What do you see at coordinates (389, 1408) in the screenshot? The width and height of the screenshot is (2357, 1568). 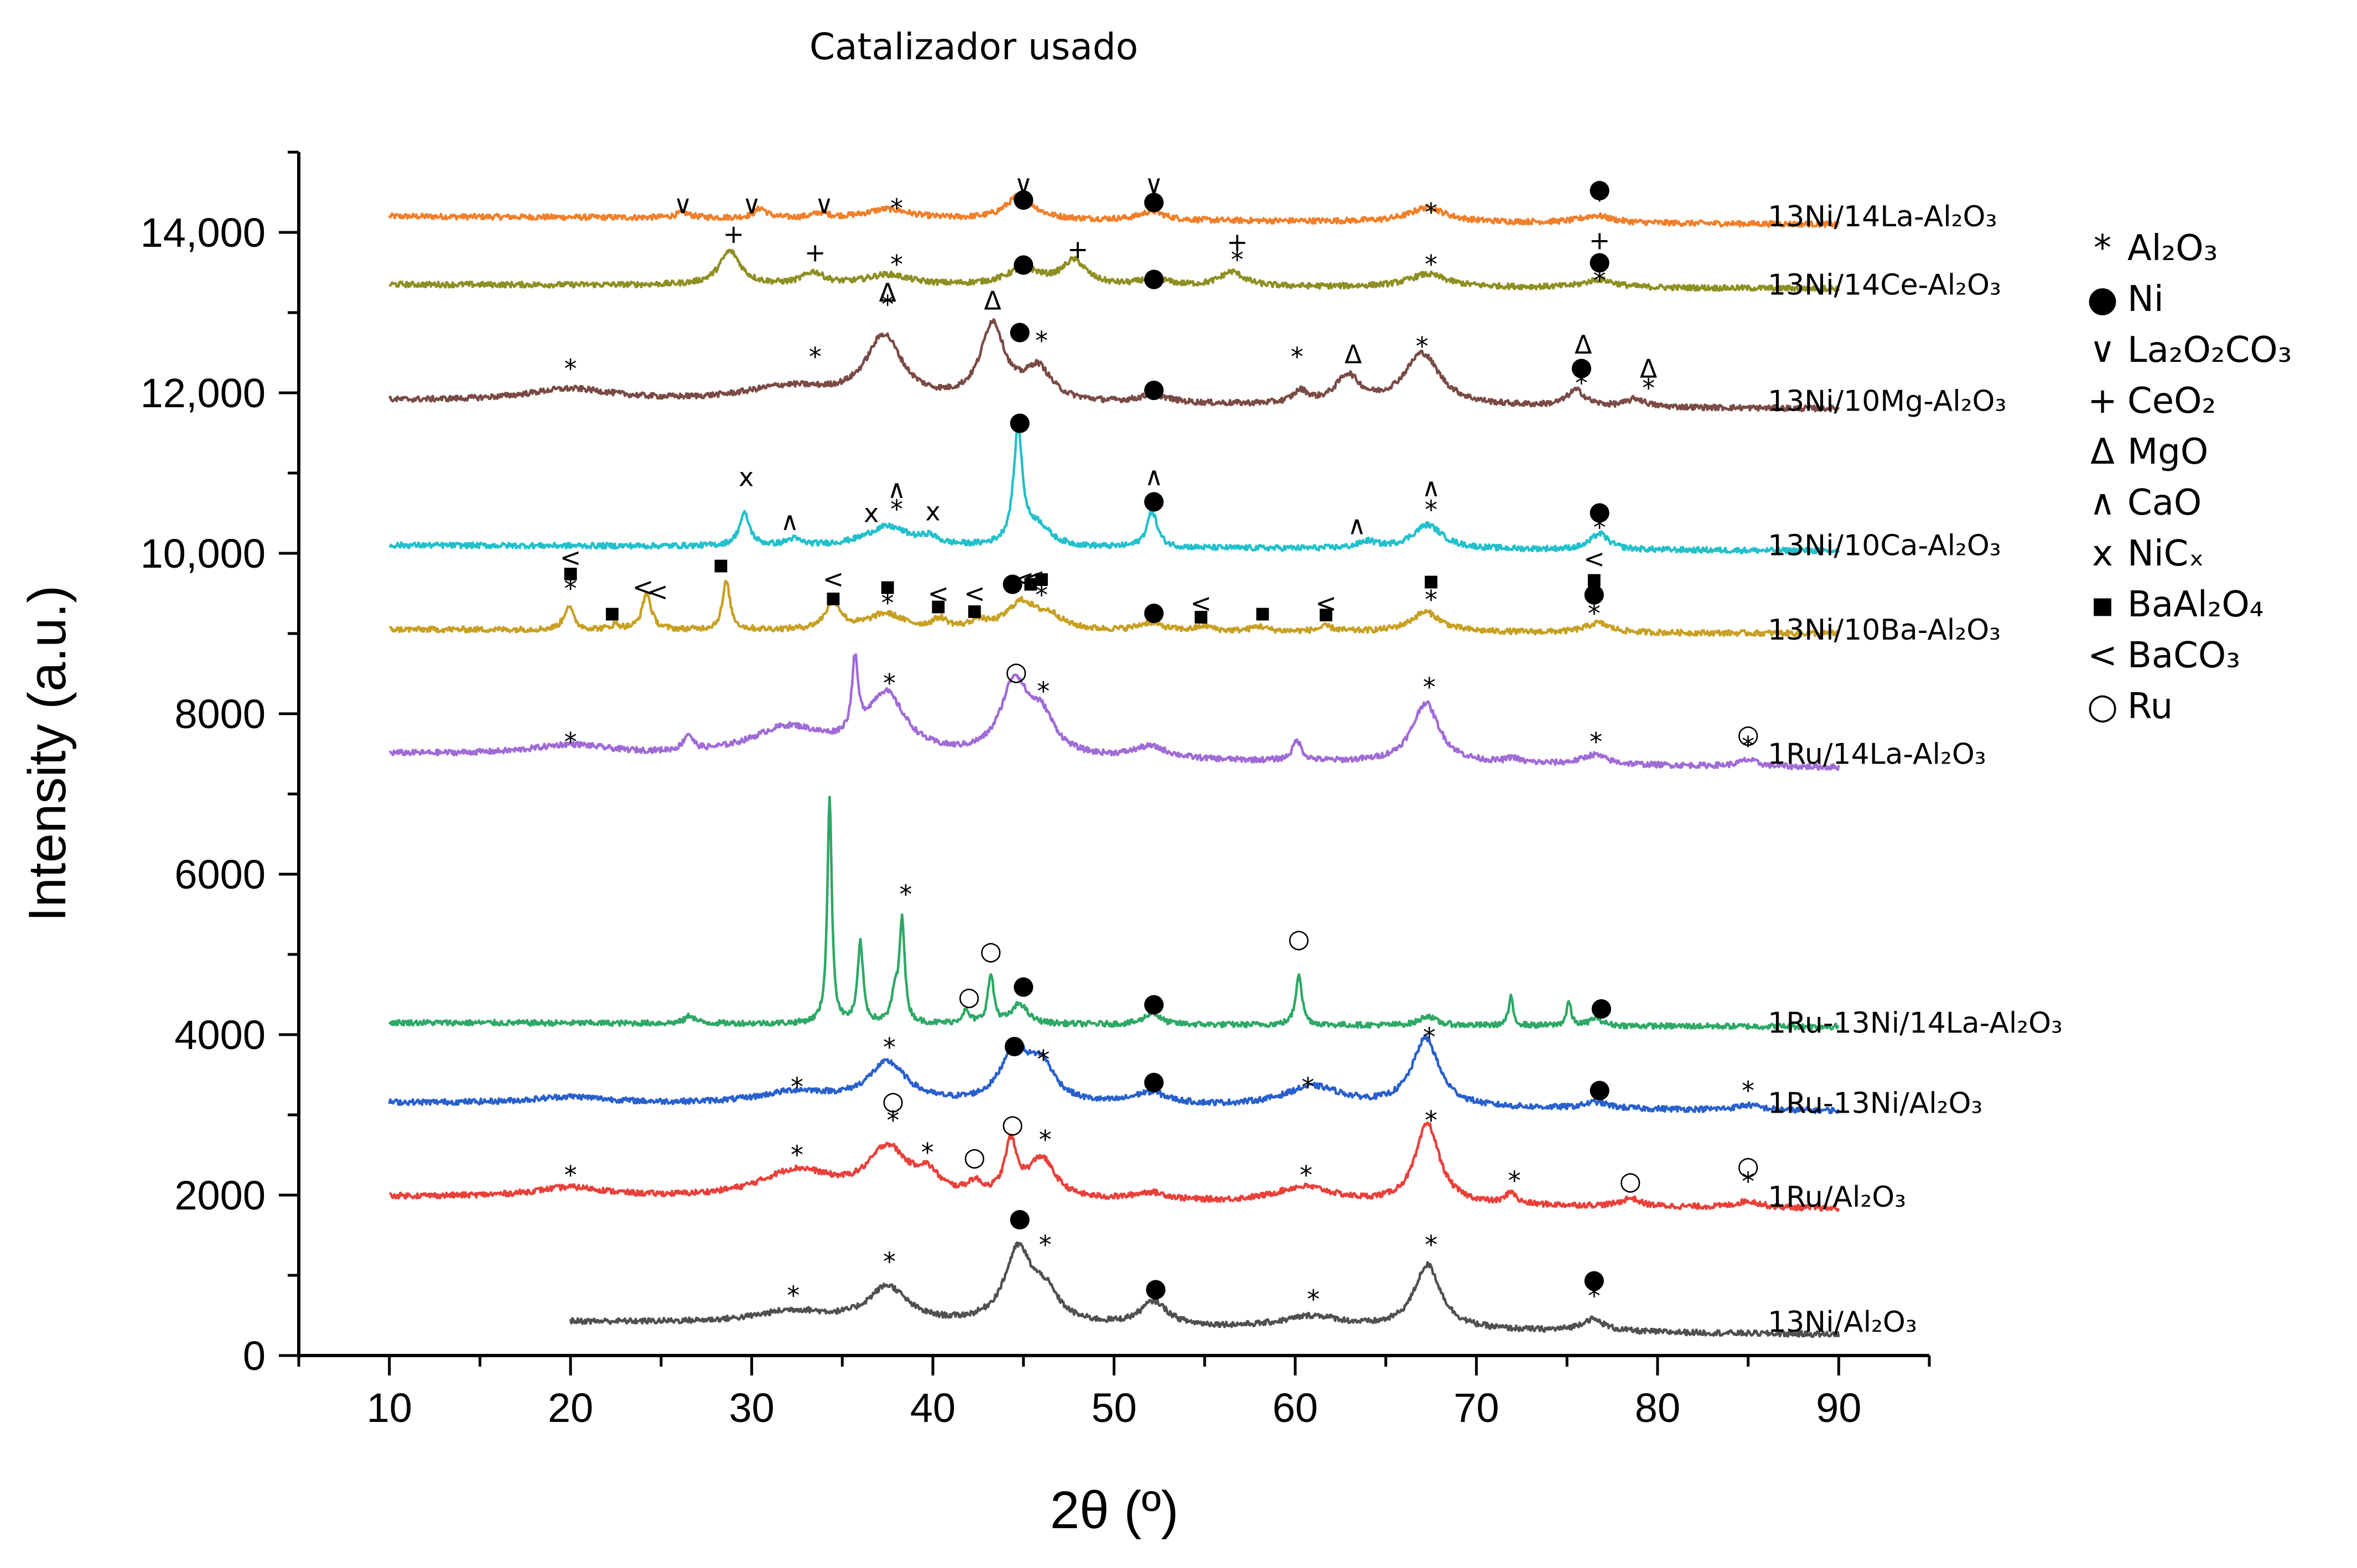 I see `x-tick-label: 10` at bounding box center [389, 1408].